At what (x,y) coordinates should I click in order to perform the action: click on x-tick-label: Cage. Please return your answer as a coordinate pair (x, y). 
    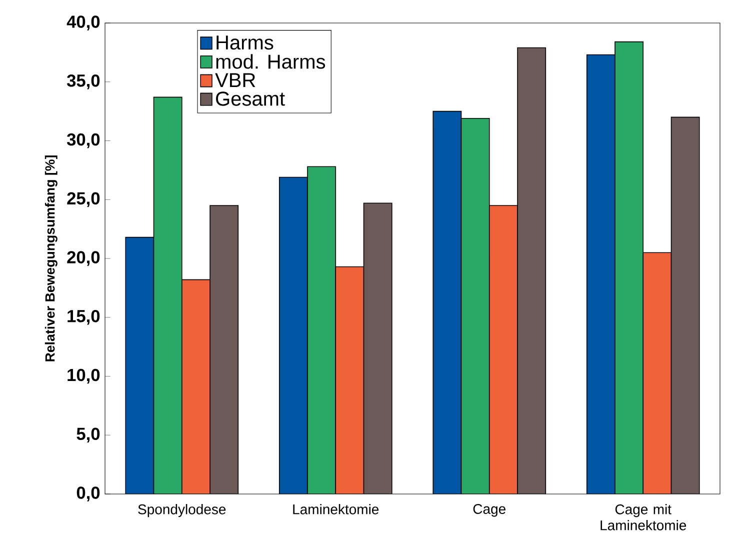
    Looking at the image, I should click on (489, 510).